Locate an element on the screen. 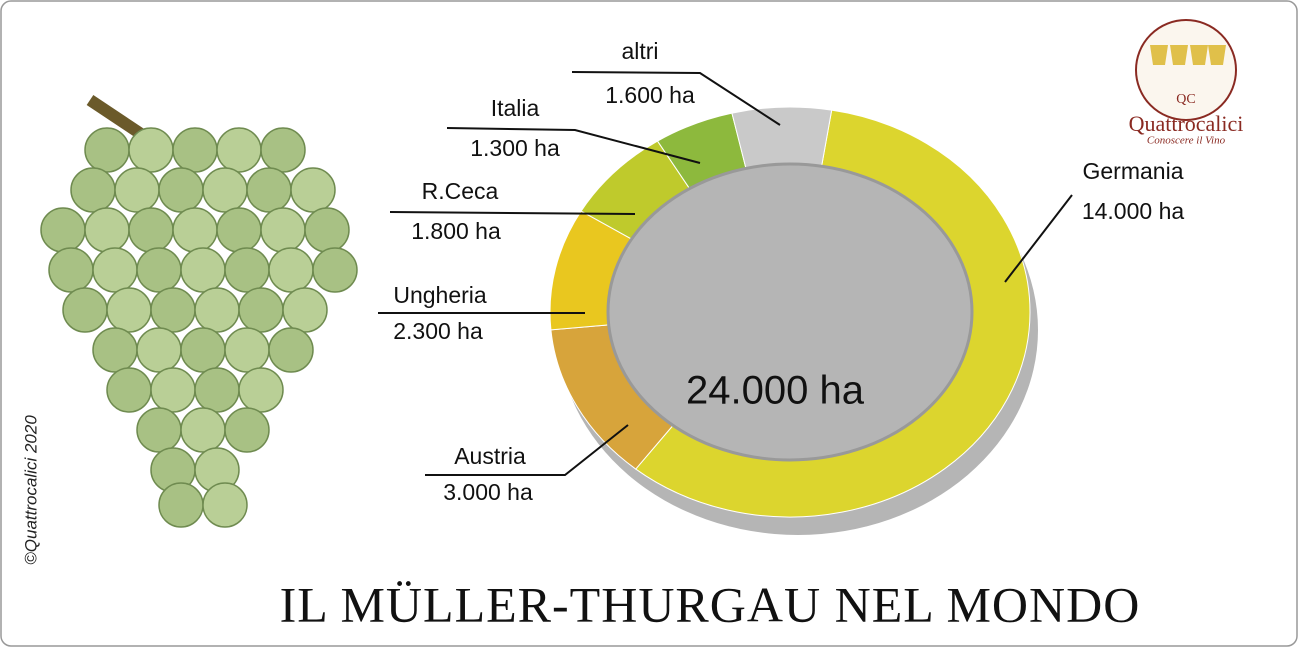 This screenshot has width=1300, height=649. value-label: 1.800 ha is located at coordinates (456, 231).